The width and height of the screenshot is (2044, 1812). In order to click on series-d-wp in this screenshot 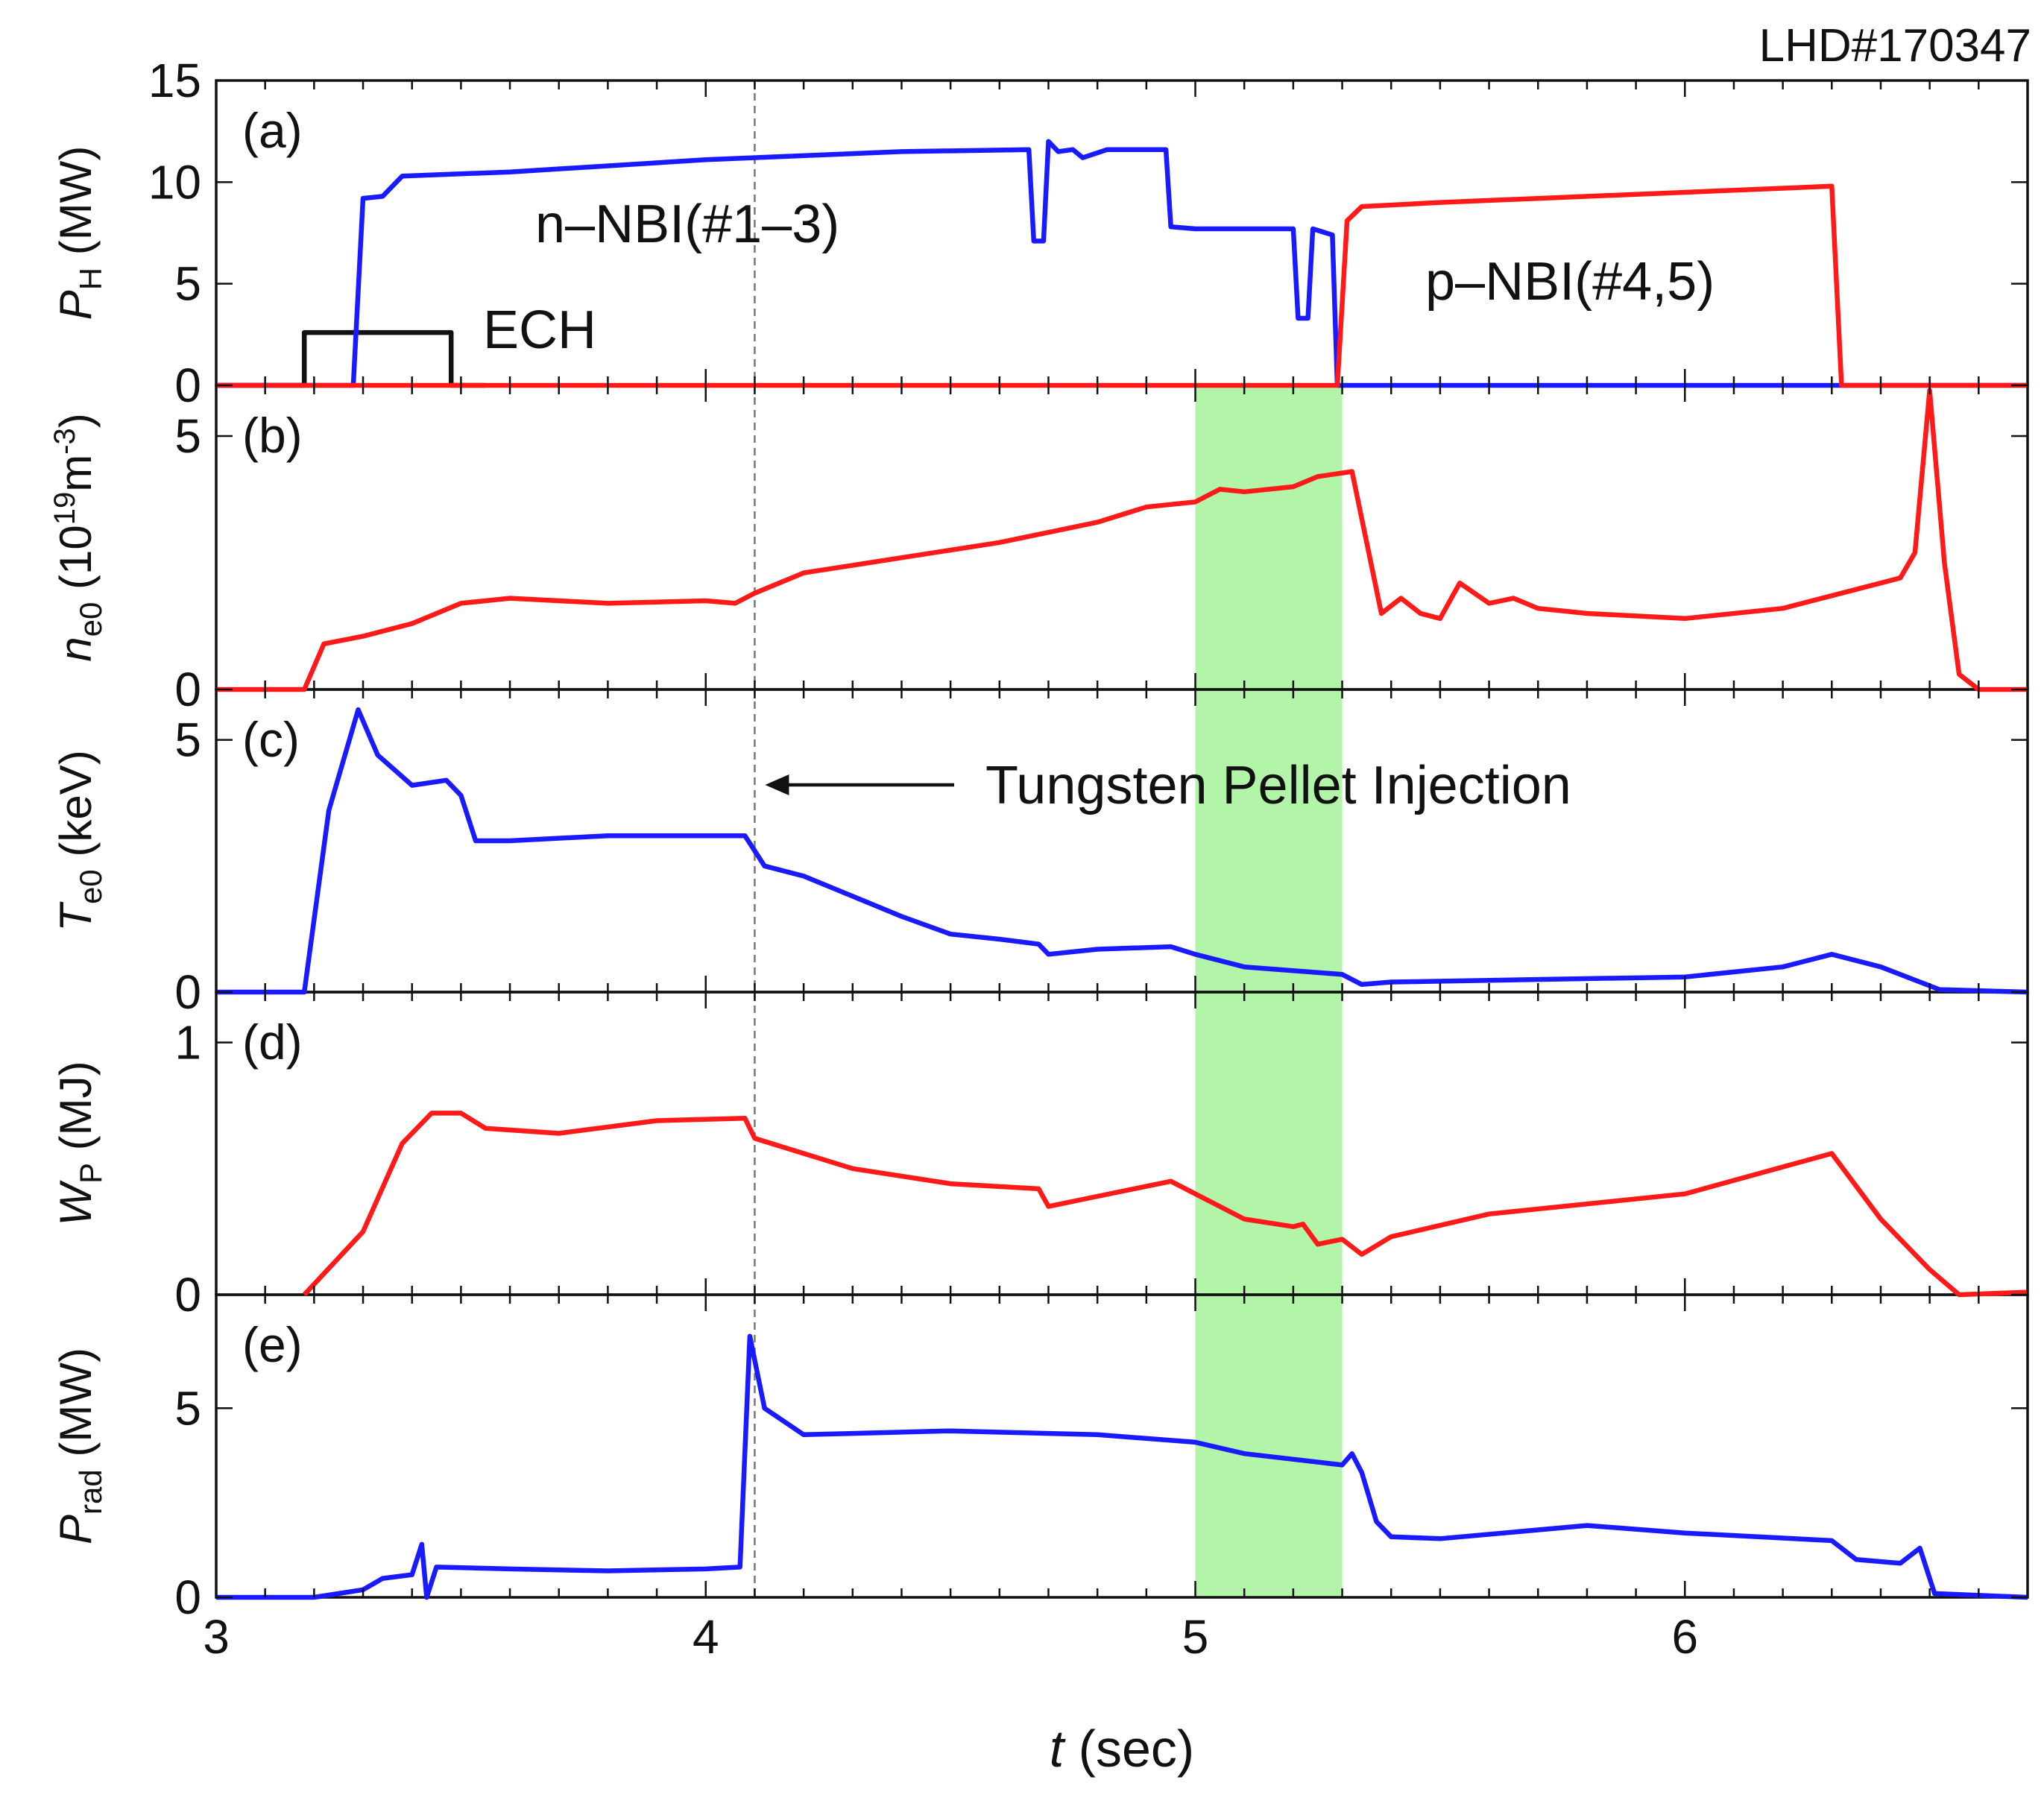, I will do `click(1165, 1204)`.